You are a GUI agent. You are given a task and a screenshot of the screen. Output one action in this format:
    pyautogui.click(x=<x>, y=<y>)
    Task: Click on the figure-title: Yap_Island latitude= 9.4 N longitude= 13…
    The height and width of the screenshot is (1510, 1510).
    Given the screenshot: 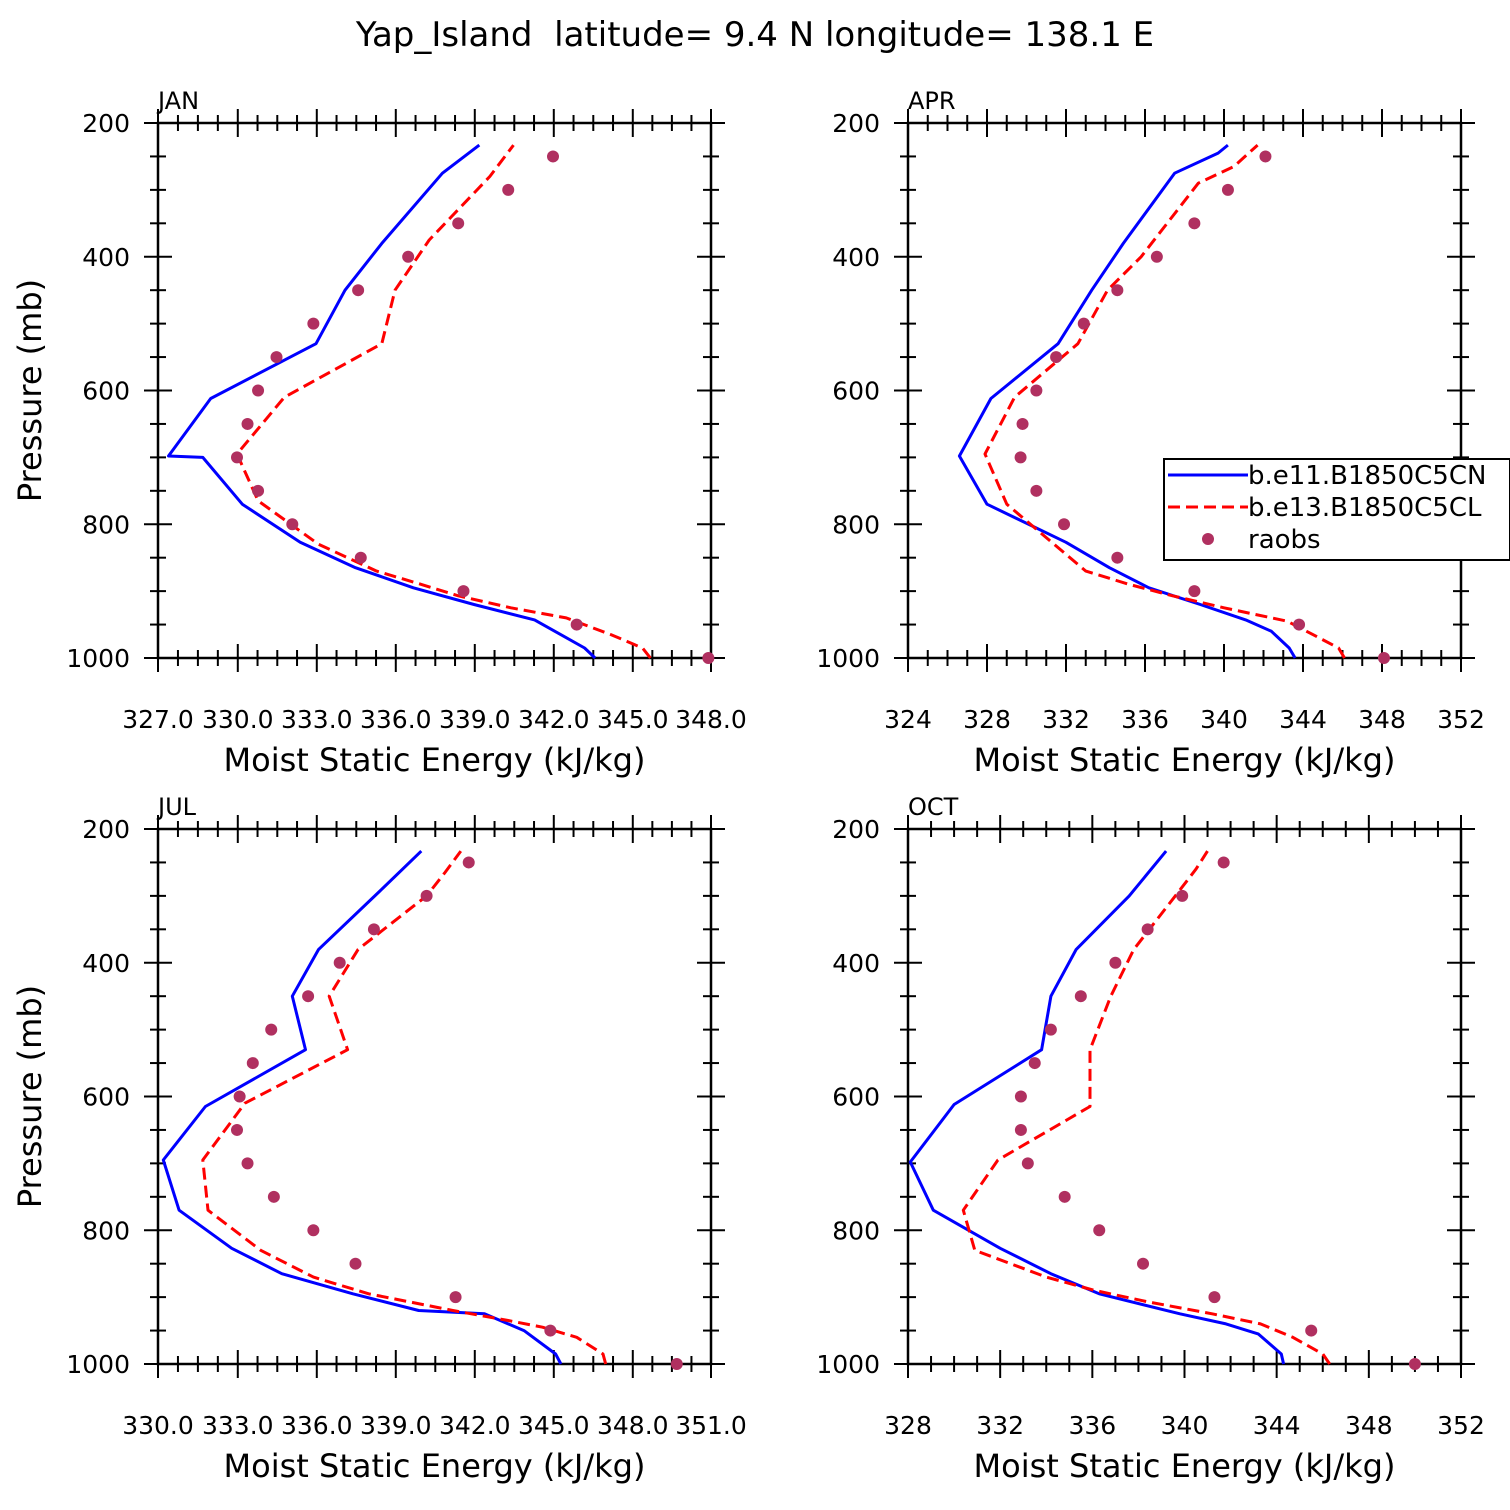 What is the action you would take?
    pyautogui.click(x=754, y=35)
    